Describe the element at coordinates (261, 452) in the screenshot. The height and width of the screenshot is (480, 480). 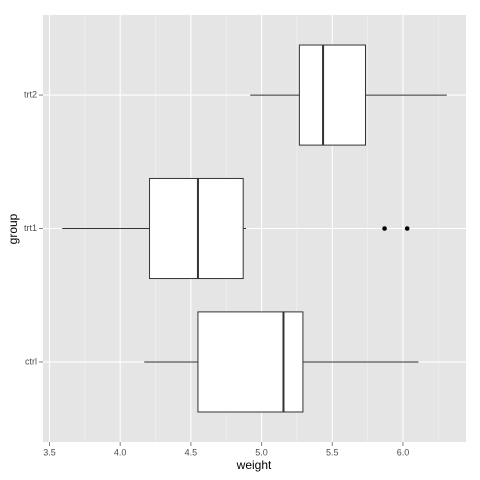
I see `x-tick-label: 5.0` at that location.